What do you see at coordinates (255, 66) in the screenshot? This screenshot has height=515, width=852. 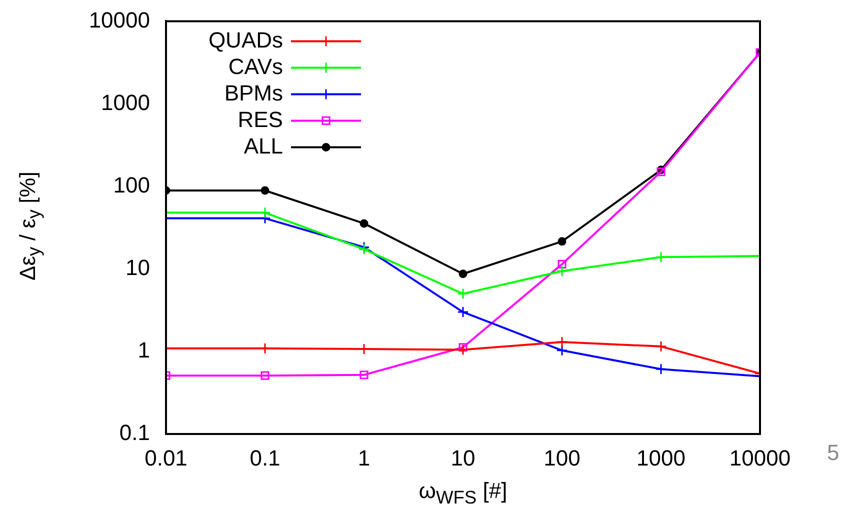 I see `legend-label: CAVs` at bounding box center [255, 66].